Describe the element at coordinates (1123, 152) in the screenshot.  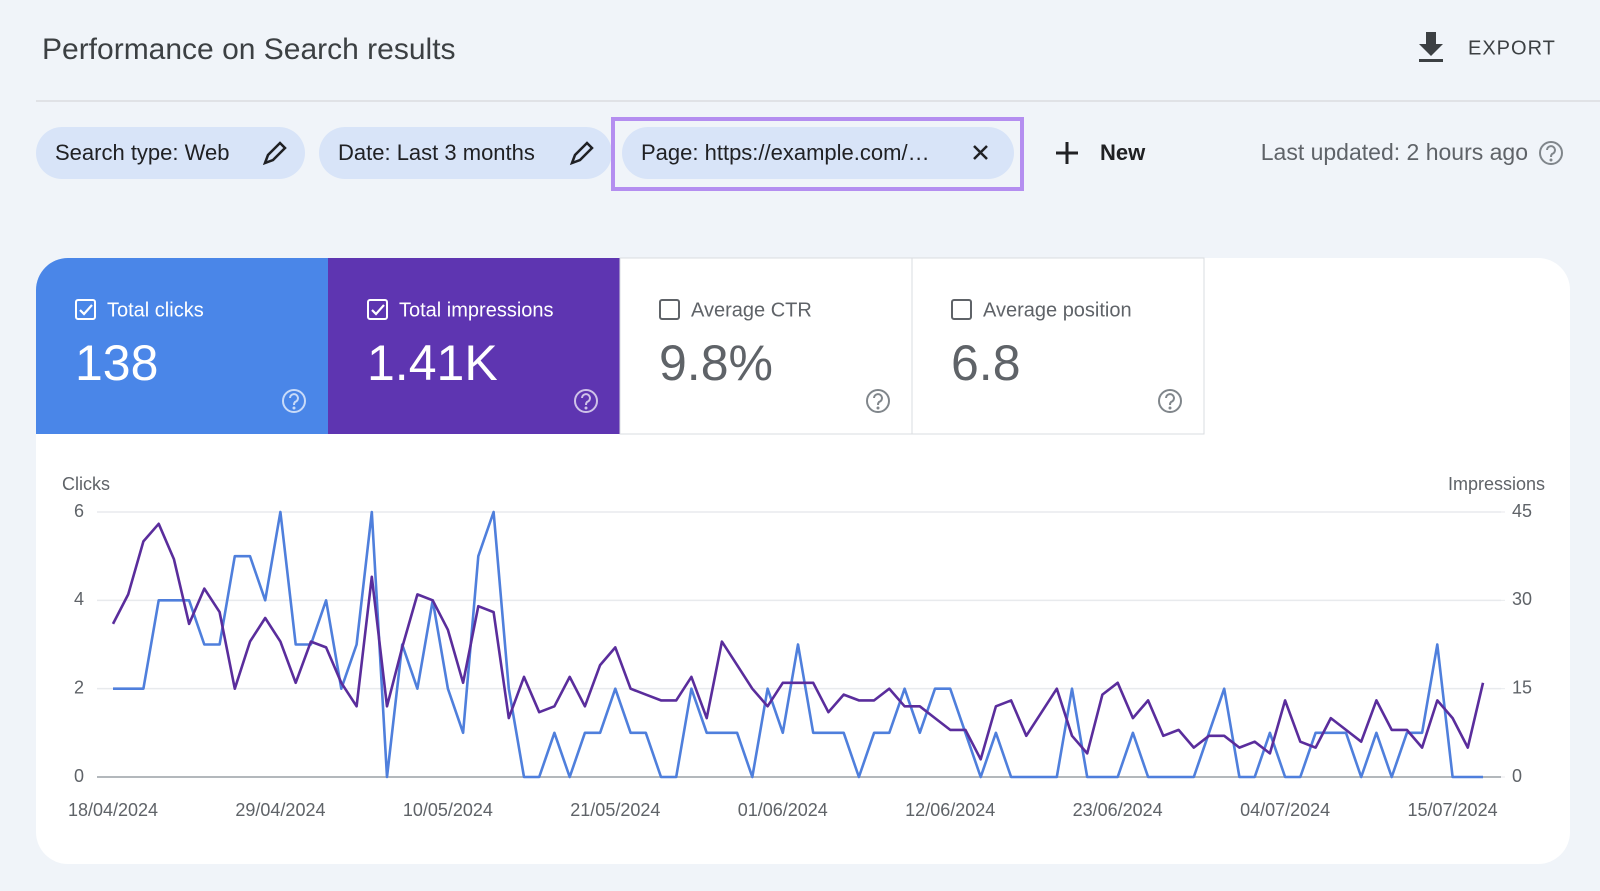
I see `new-label: New` at that location.